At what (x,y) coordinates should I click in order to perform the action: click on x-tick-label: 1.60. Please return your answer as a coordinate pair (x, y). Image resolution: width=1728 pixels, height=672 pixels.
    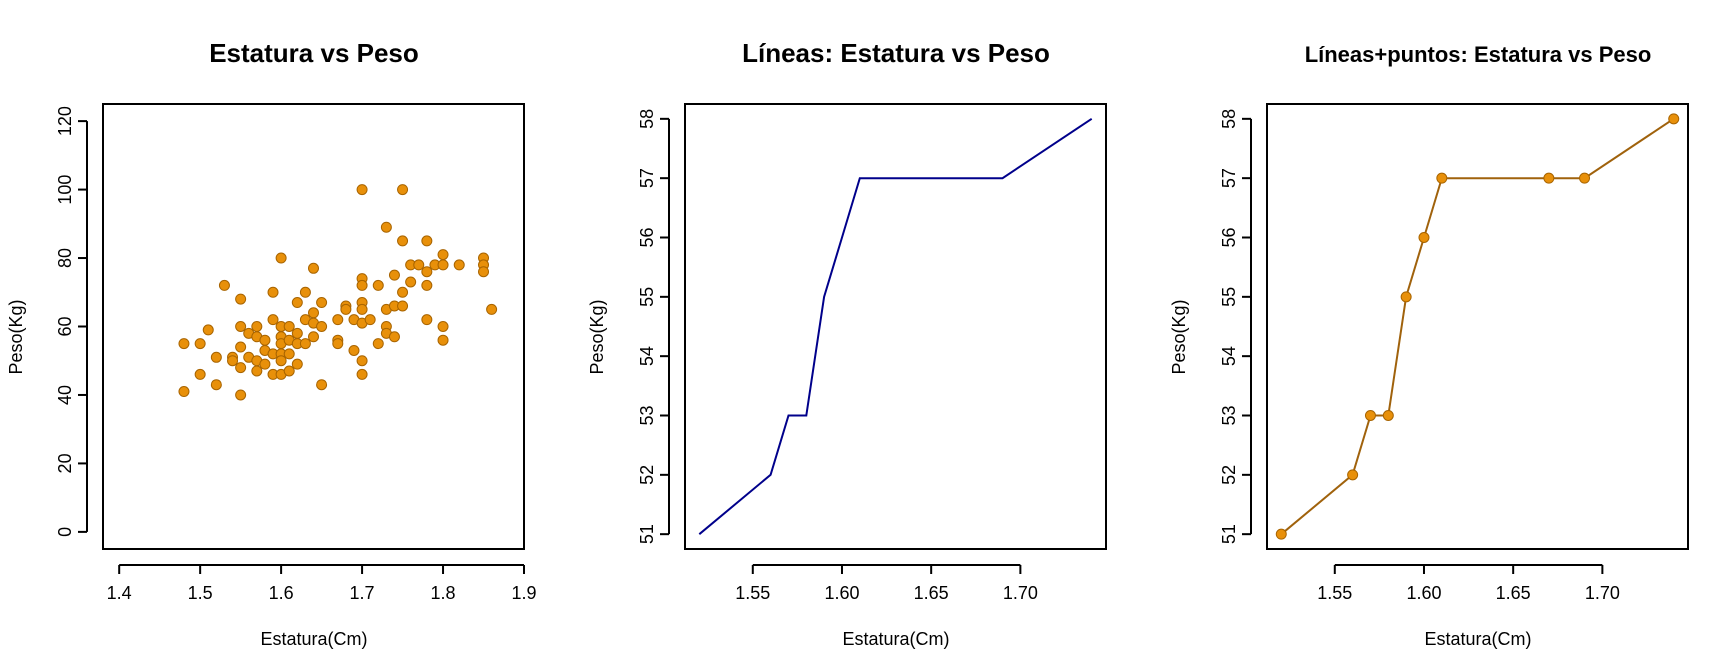
    Looking at the image, I should click on (841, 593).